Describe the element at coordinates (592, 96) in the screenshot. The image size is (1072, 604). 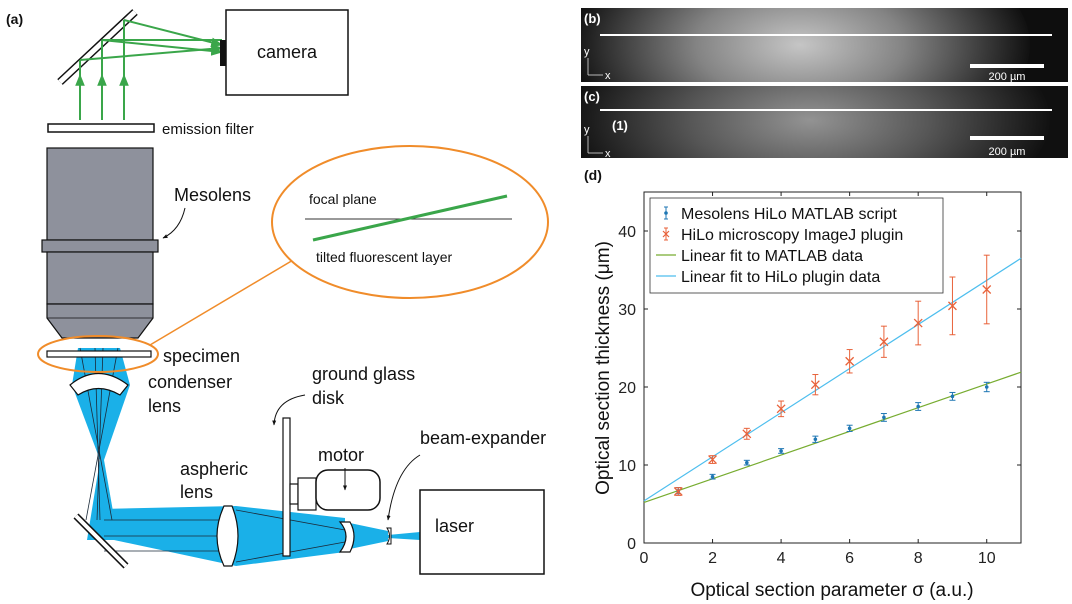
I see `panel-label-c: (c)` at that location.